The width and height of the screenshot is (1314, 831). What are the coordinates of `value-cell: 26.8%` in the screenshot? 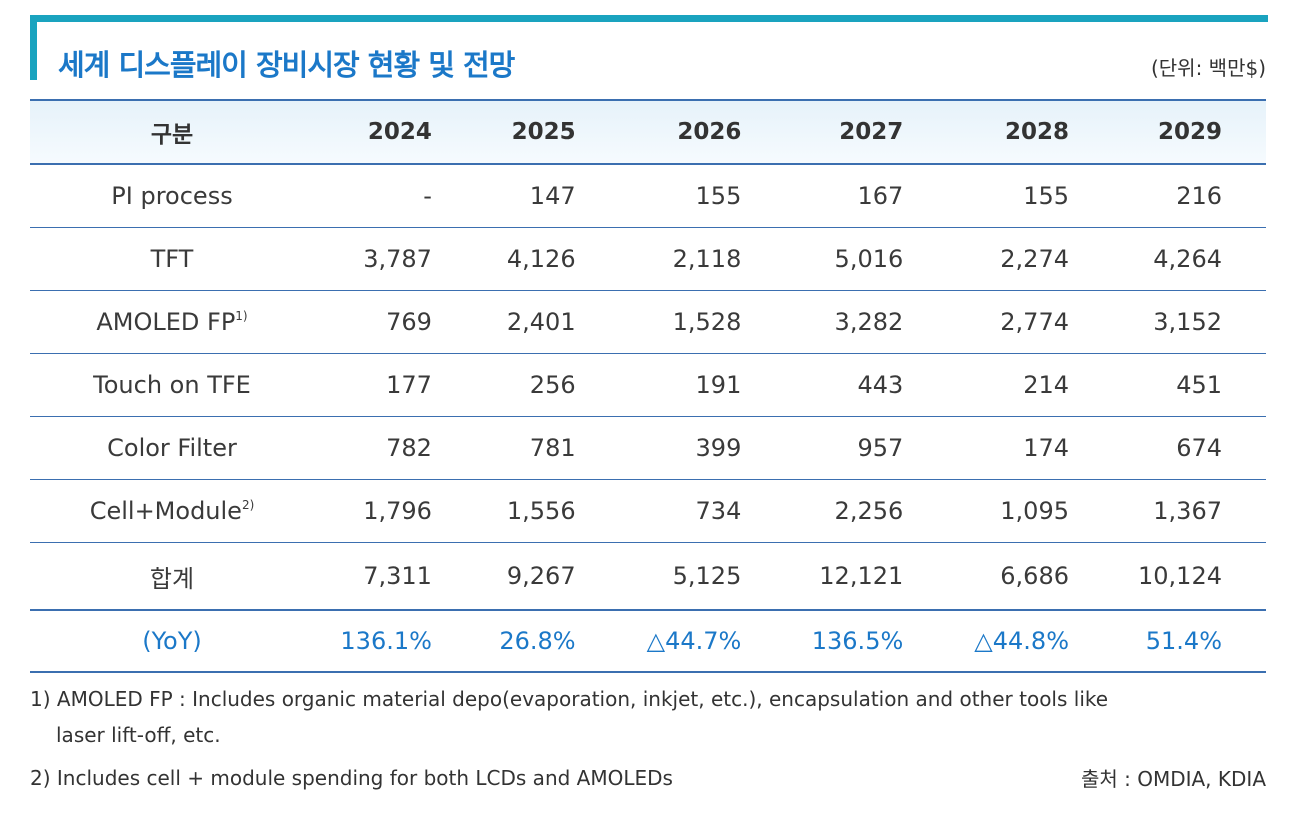 It's located at (547, 641).